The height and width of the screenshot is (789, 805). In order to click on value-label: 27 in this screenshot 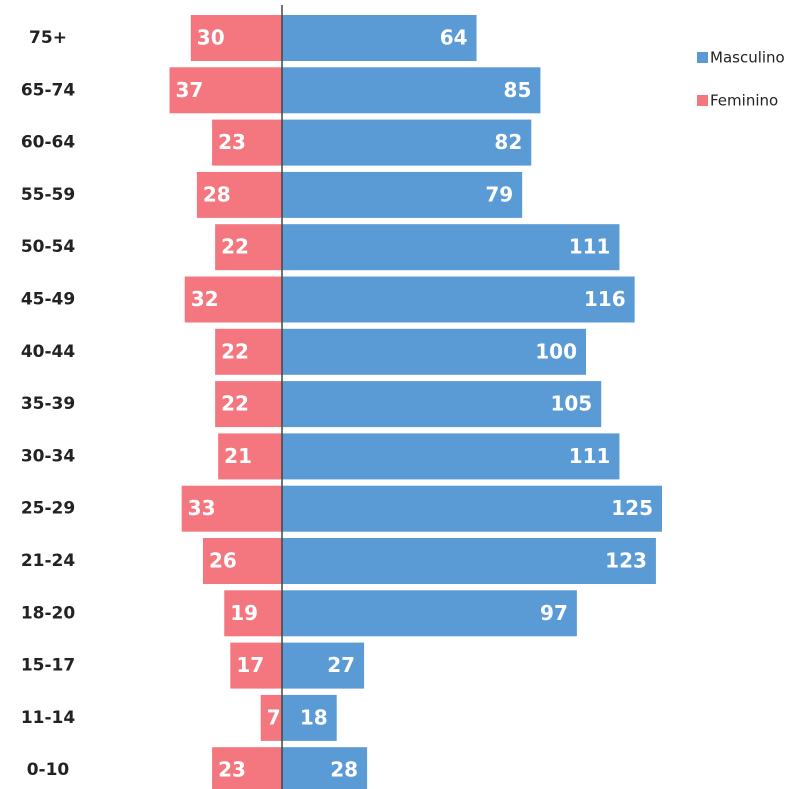, I will do `click(341, 665)`.